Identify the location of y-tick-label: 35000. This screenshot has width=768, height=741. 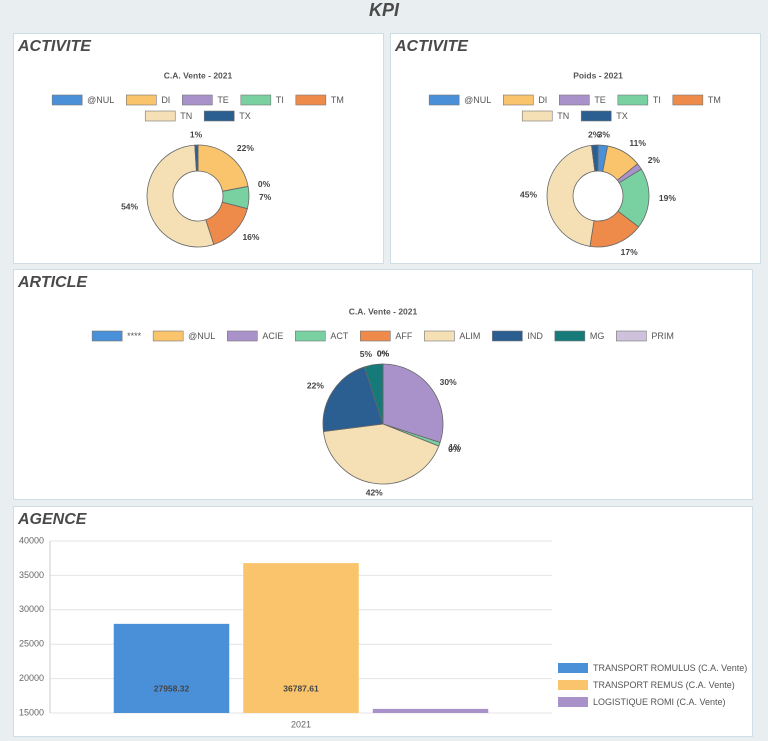
(31, 575).